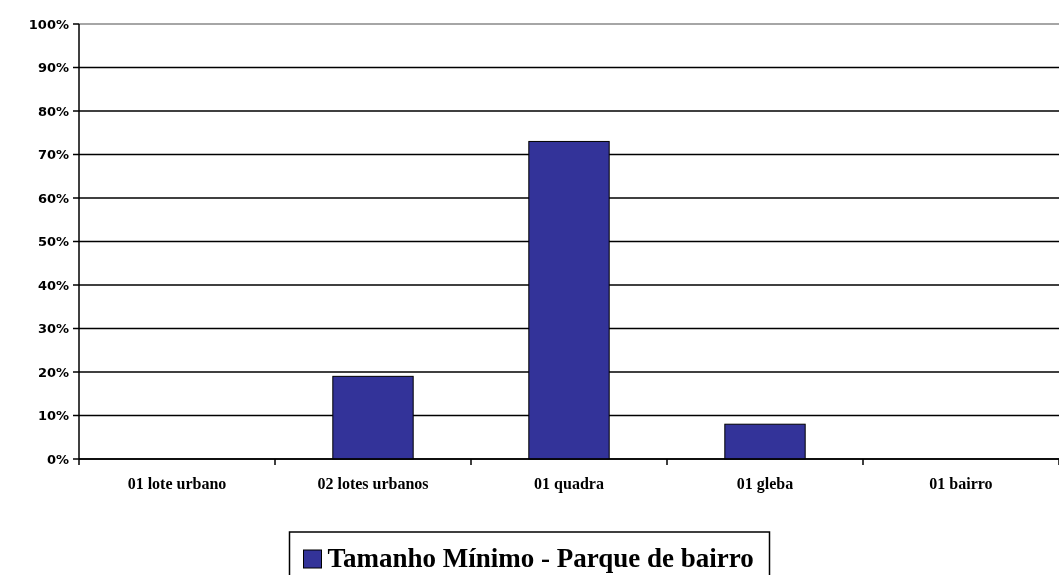 Image resolution: width=1059 pixels, height=575 pixels. What do you see at coordinates (53, 111) in the screenshot?
I see `y-tick-label: 80%` at bounding box center [53, 111].